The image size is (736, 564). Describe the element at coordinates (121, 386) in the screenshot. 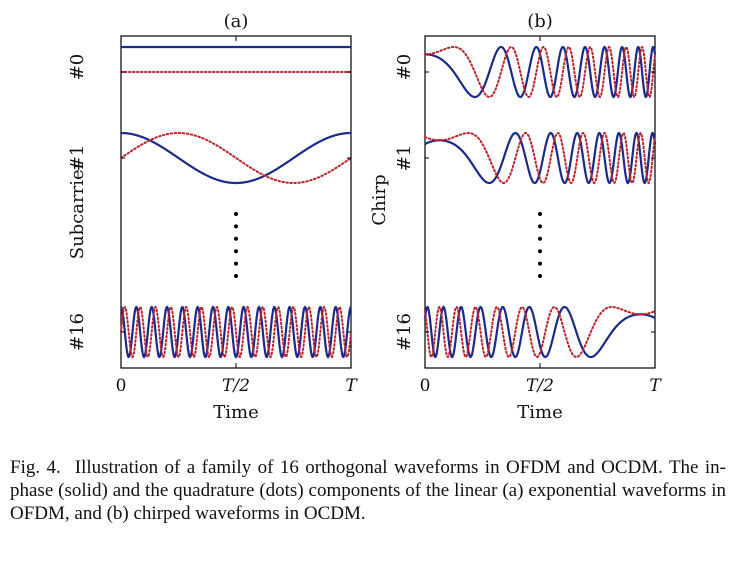

I see `panel-a-xtick-0: 0` at that location.